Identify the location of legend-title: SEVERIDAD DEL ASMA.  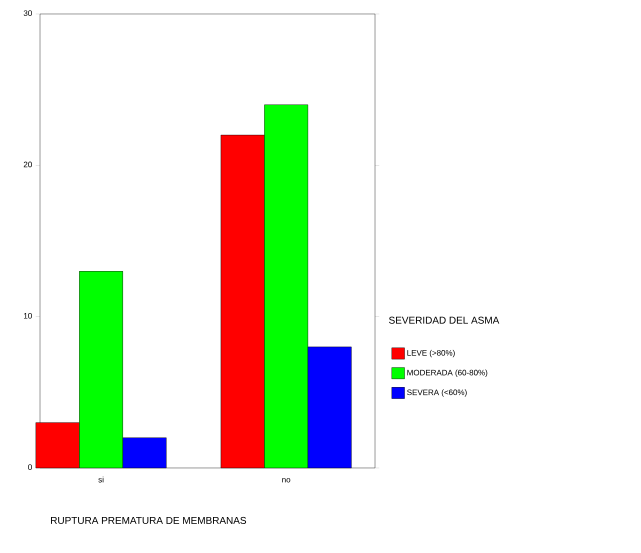
(444, 320).